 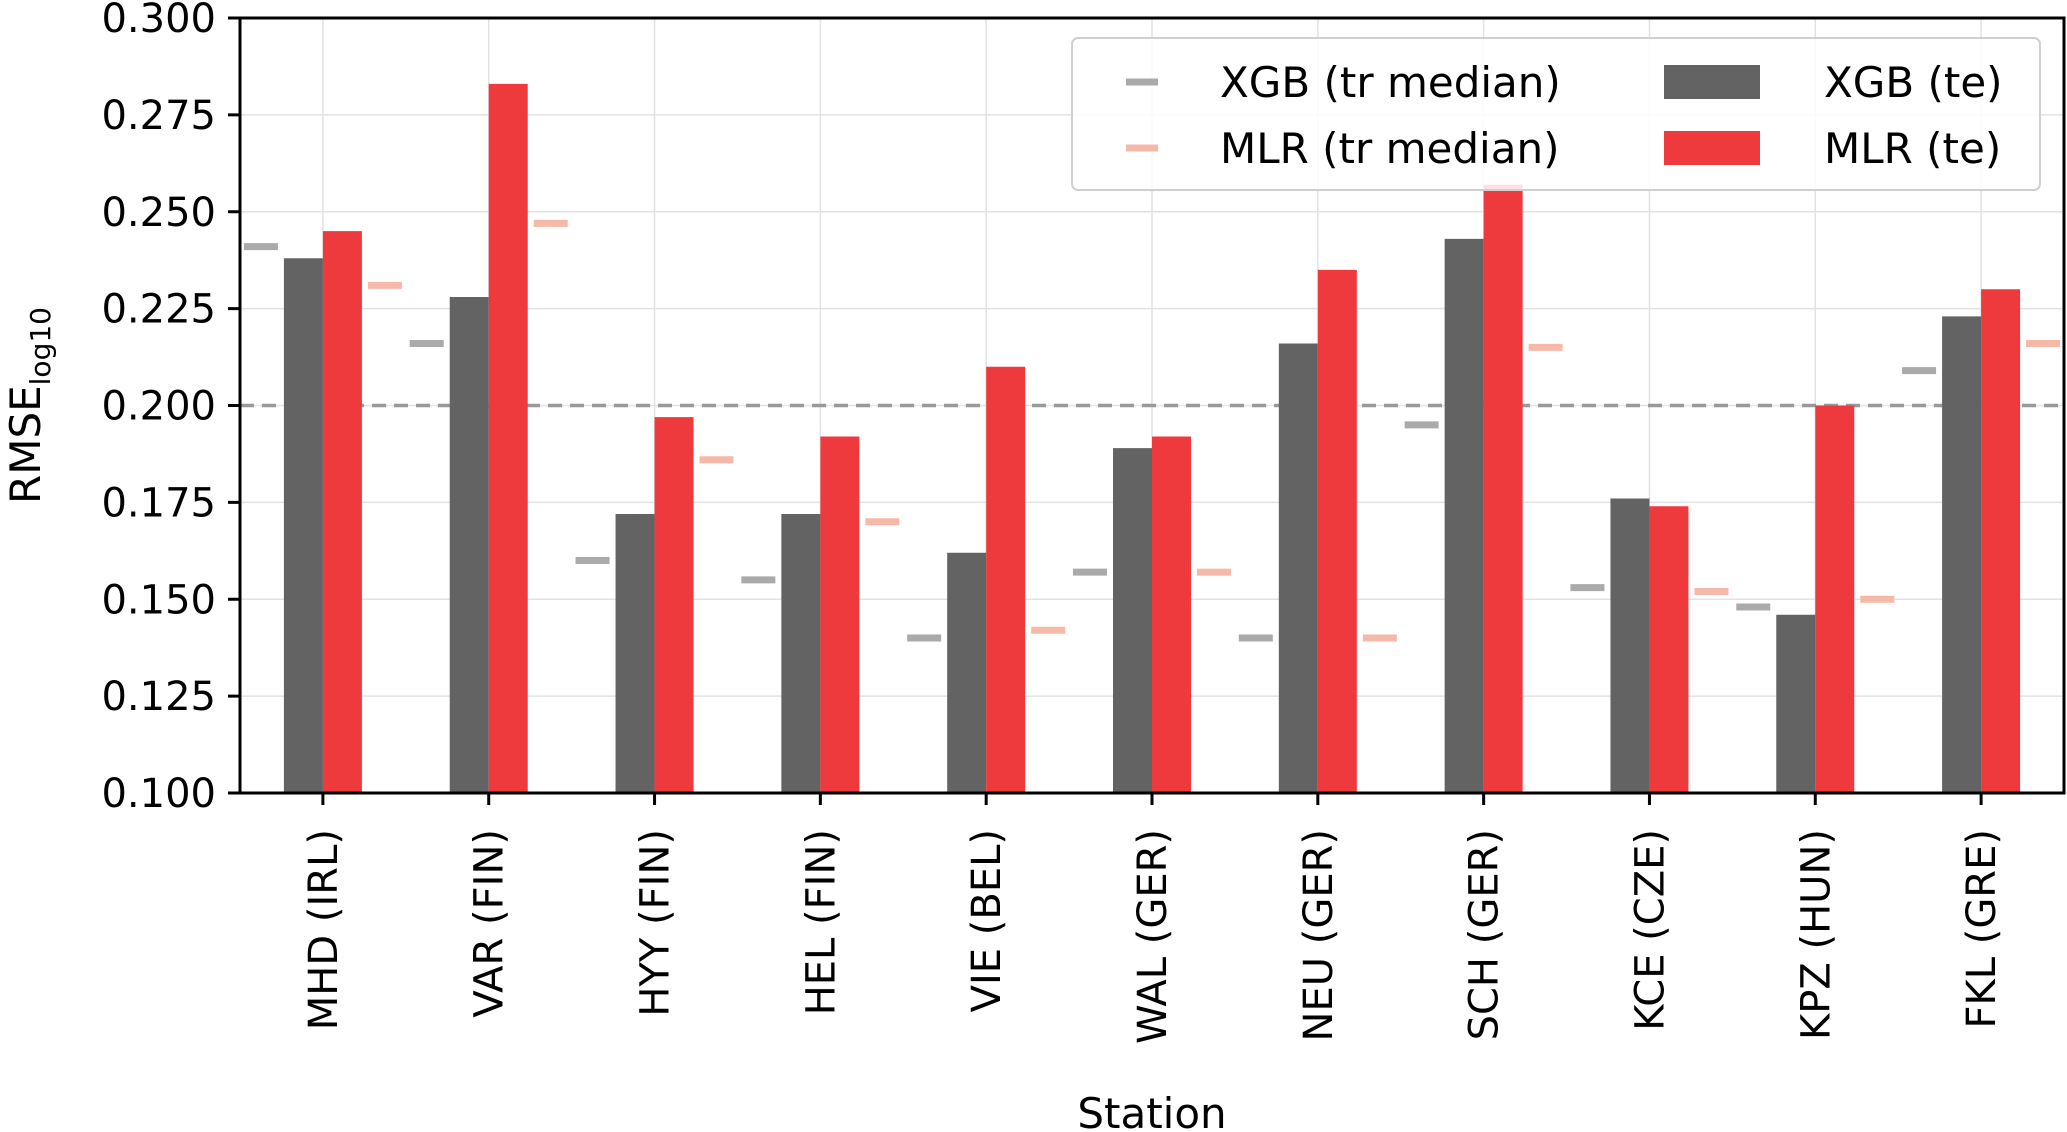 What do you see at coordinates (158, 310) in the screenshot?
I see `y-tick-label: 0.225` at bounding box center [158, 310].